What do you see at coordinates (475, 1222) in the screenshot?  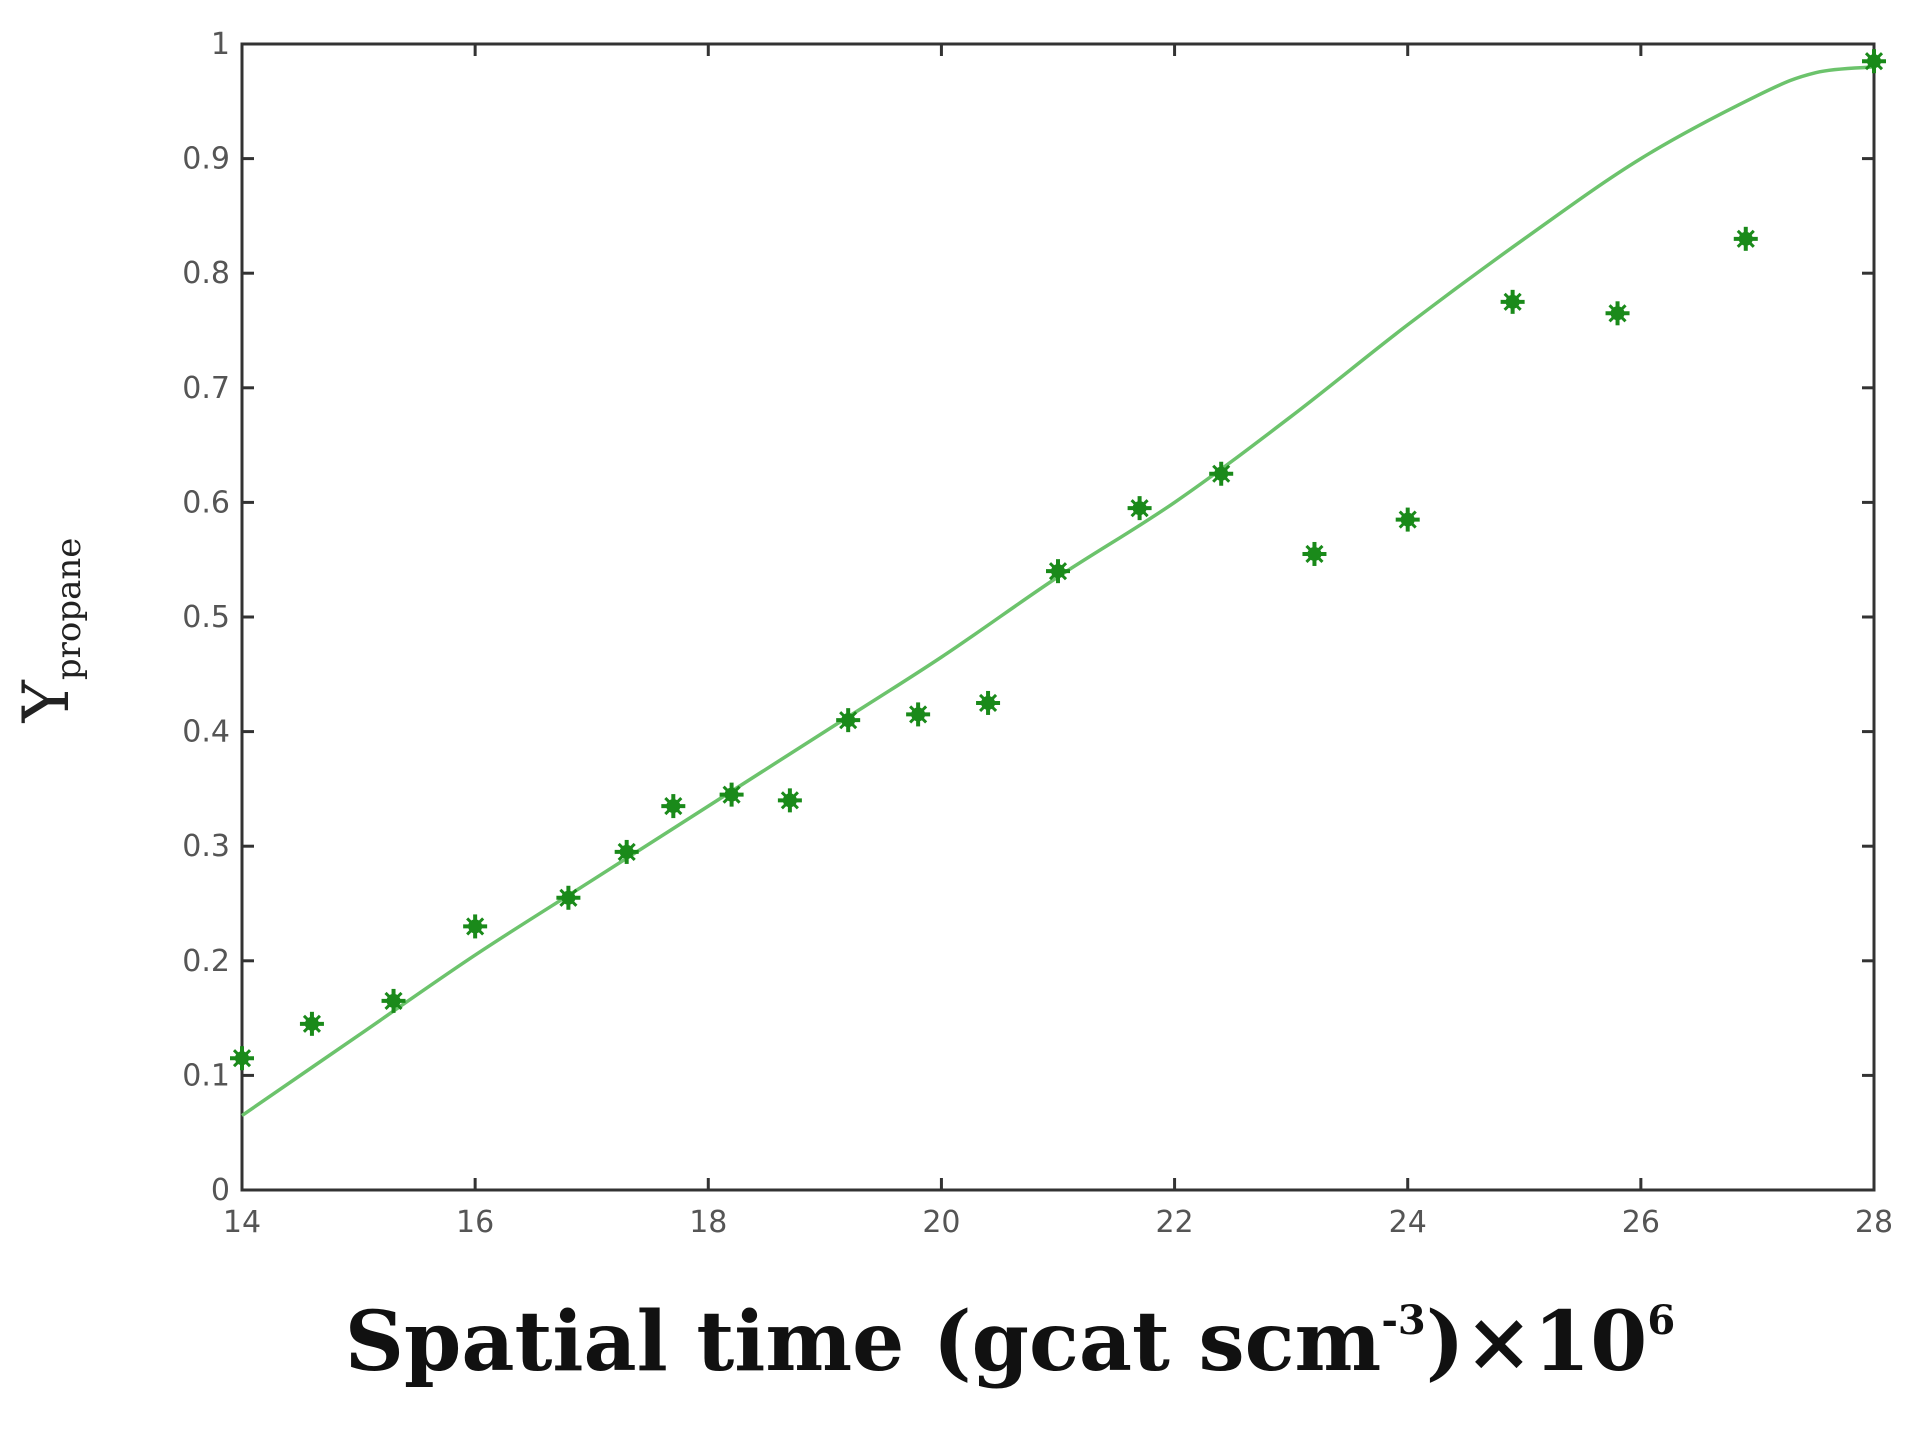 I see `x-tick-label: 16` at bounding box center [475, 1222].